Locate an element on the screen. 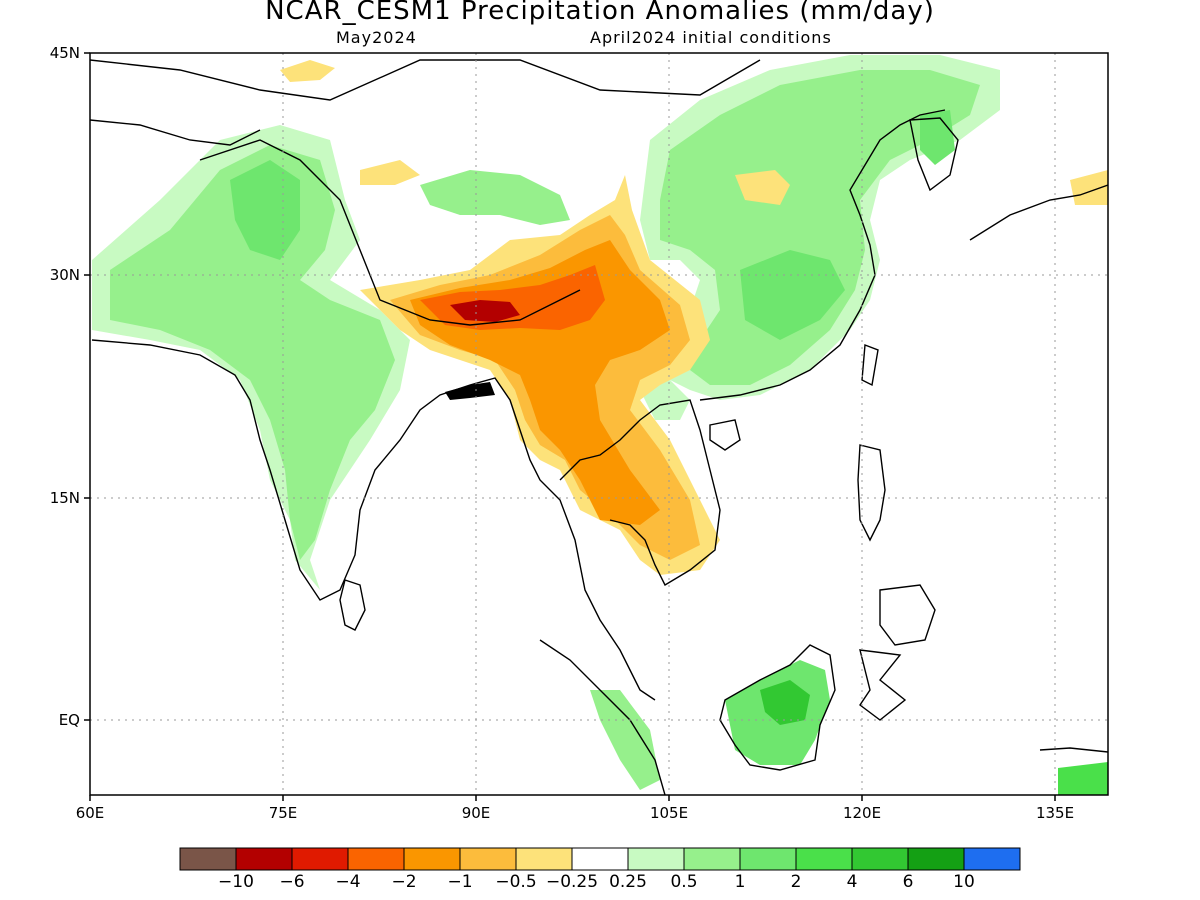 Image resolution: width=1200 pixels, height=900 pixels. colorbar-tick-label: 6 is located at coordinates (908, 882).